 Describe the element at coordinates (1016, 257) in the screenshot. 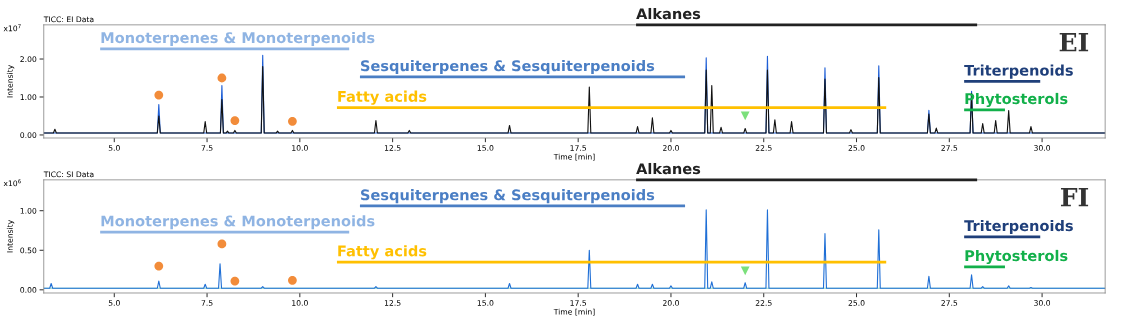

I see `series-label: Phytosterols` at that location.